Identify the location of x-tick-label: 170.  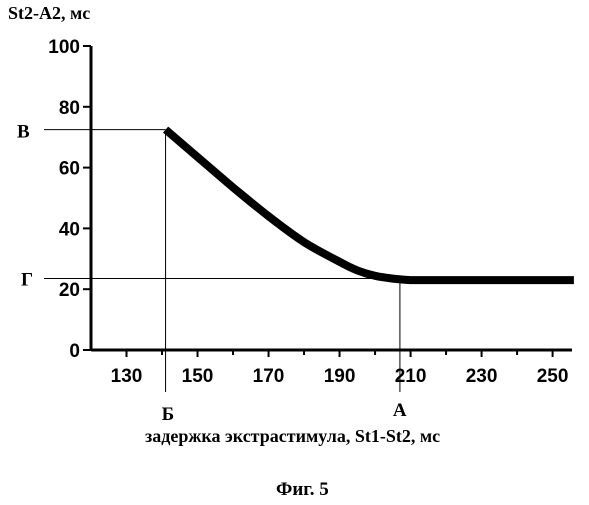
(269, 376).